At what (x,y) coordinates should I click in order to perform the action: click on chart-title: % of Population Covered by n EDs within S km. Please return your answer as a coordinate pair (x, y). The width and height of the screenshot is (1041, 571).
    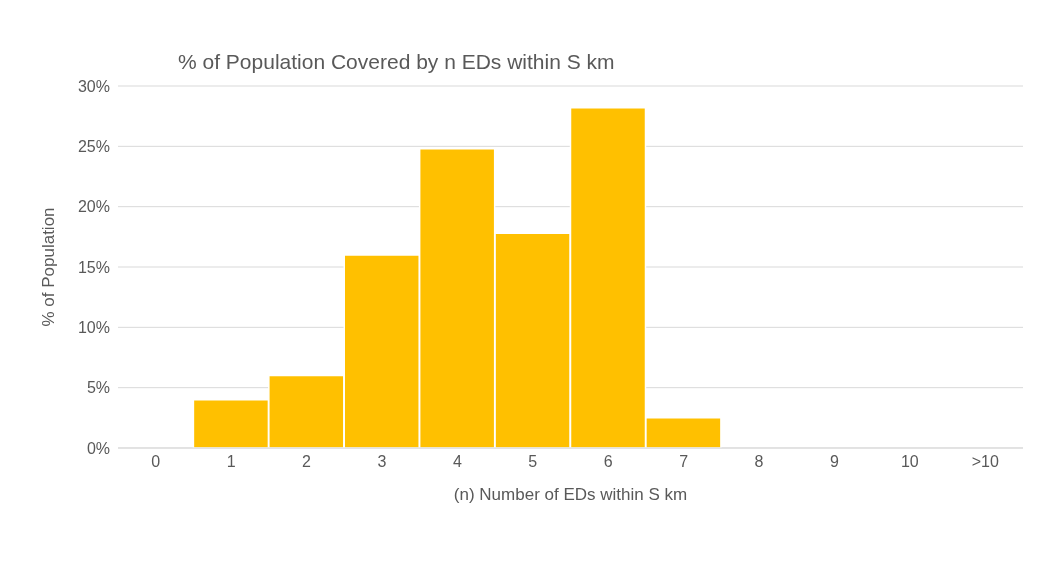
    Looking at the image, I should click on (396, 62).